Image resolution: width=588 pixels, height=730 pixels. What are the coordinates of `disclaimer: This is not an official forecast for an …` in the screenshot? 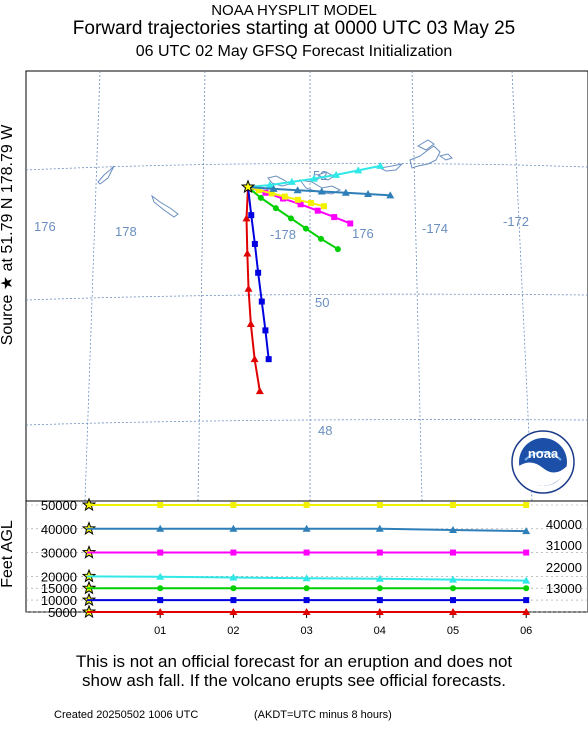 It's located at (294, 671).